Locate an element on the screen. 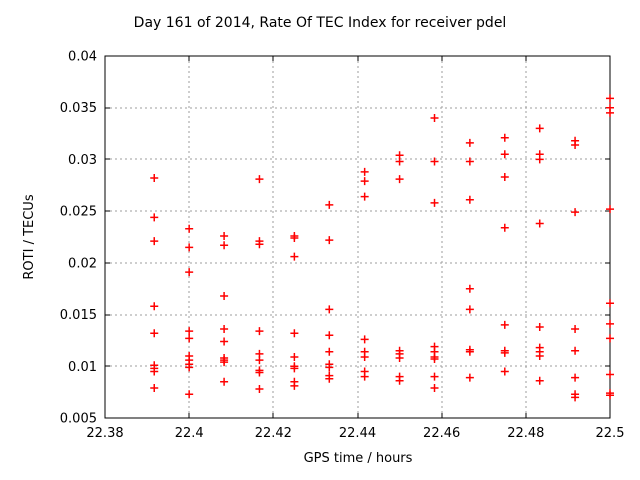 This screenshot has height=480, width=640. x-tick-label: 22.4 is located at coordinates (189, 433).